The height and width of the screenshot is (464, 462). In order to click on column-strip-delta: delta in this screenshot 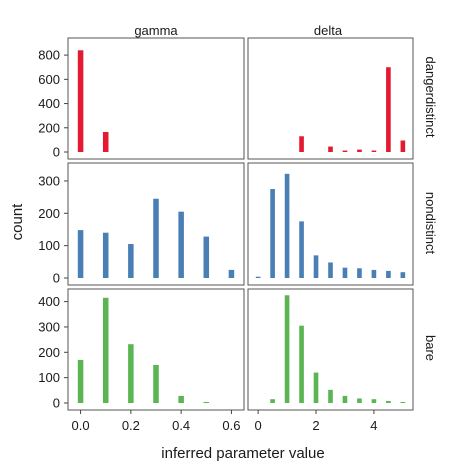, I will do `click(328, 30)`.